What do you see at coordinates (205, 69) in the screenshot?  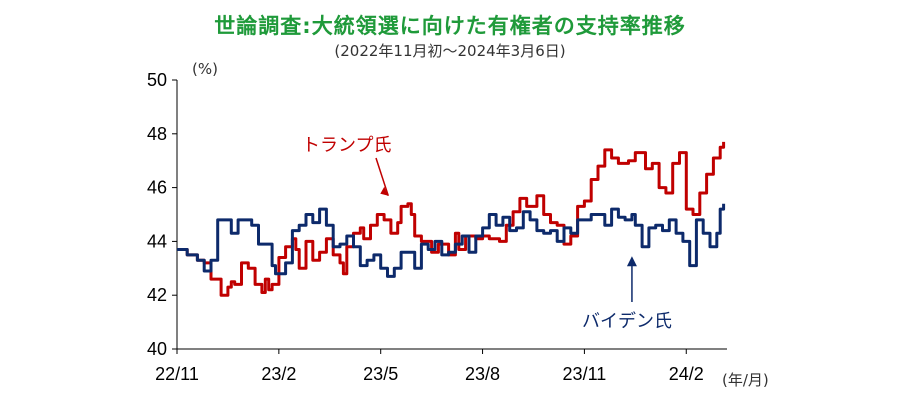 I see `y-axis-unit-label: (%)` at bounding box center [205, 69].